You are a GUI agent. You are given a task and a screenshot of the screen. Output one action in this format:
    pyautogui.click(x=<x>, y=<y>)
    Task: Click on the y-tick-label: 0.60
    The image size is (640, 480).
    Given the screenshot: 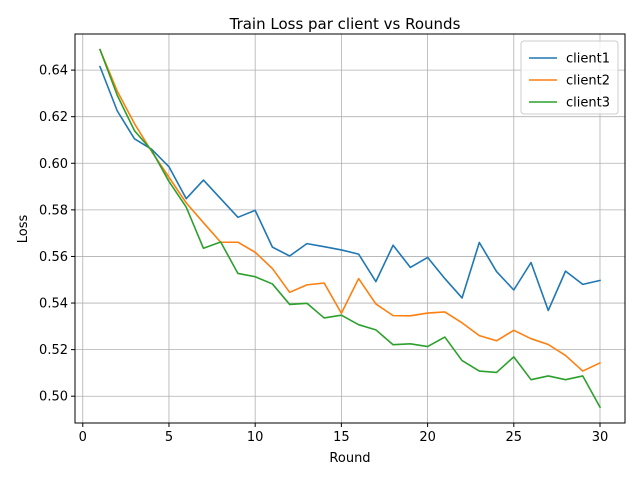 What is the action you would take?
    pyautogui.click(x=53, y=164)
    